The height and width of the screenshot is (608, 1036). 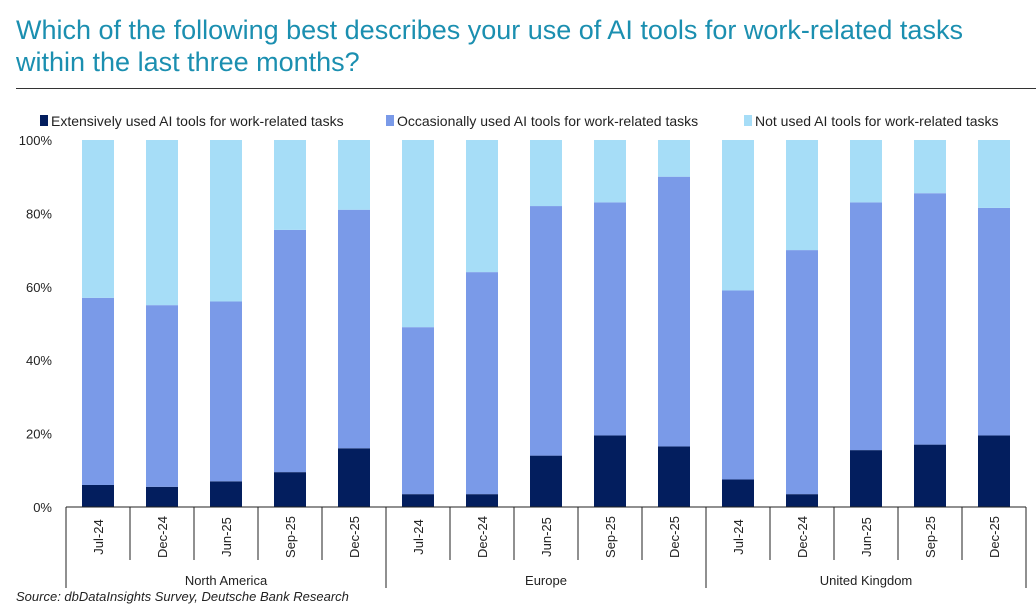 What do you see at coordinates (226, 580) in the screenshot?
I see `group-label: North America` at bounding box center [226, 580].